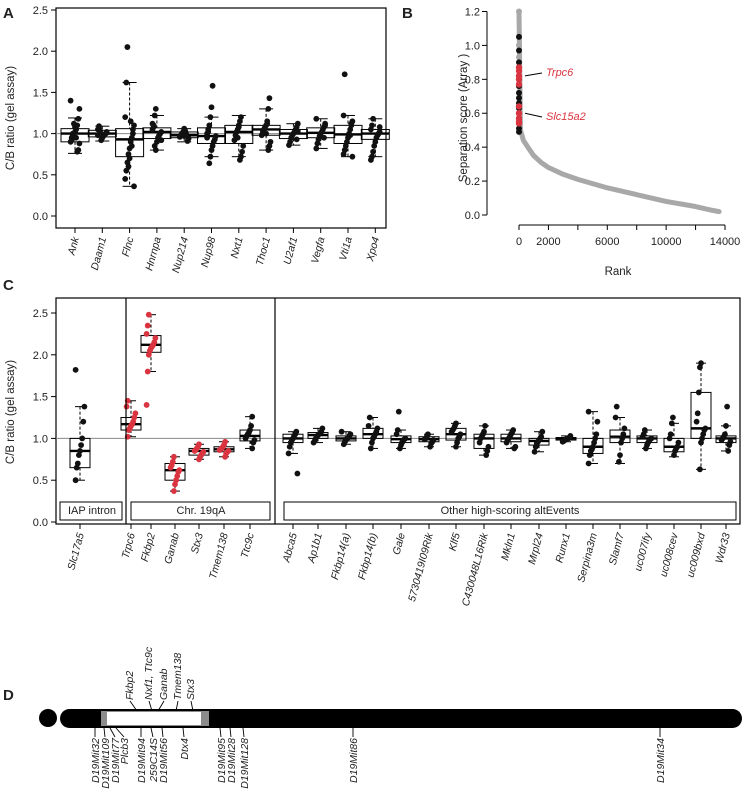  What do you see at coordinates (536, 549) in the screenshot?
I see `panel-c-category-label: Mrpl24` at bounding box center [536, 549].